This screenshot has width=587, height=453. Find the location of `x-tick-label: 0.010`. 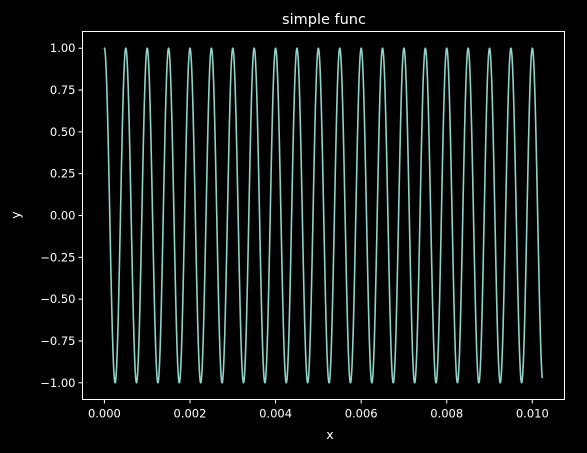

x-tick-label: 0.010 is located at coordinates (532, 414).